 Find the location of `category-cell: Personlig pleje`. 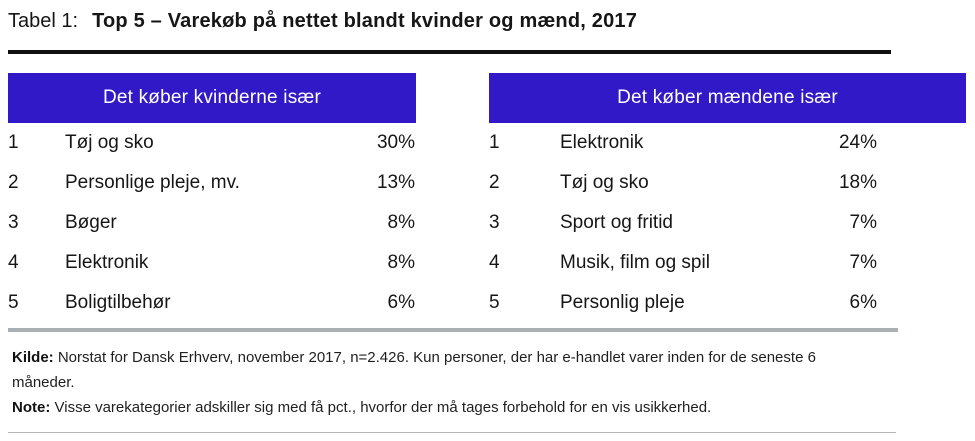

category-cell: Personlig pleje is located at coordinates (622, 302).